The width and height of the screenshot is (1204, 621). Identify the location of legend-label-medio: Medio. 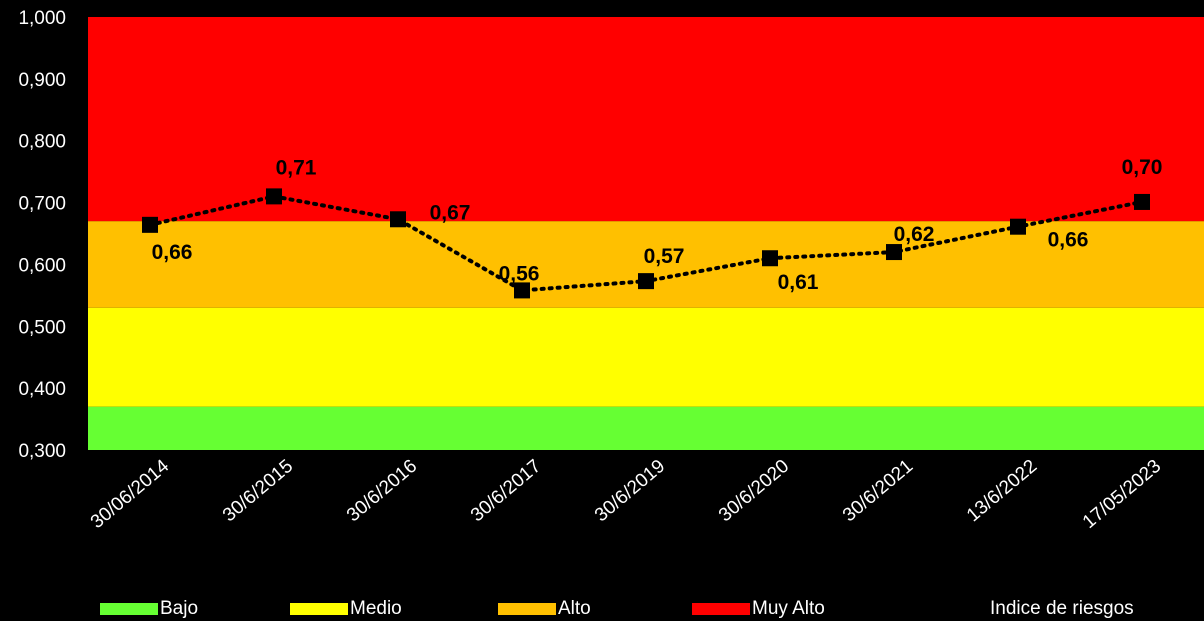
(376, 608).